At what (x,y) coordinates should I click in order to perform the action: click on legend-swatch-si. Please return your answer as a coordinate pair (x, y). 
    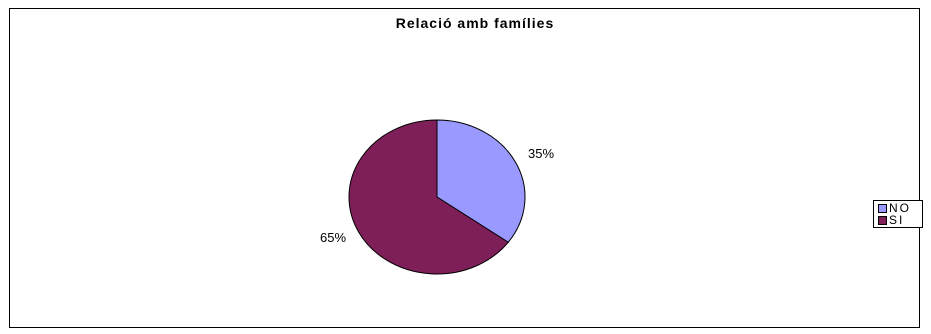
    Looking at the image, I should click on (882, 220).